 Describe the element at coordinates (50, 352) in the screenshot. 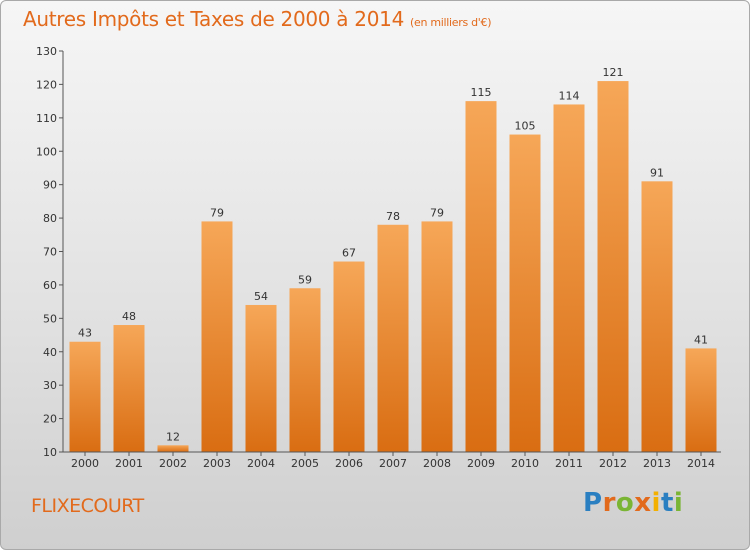

I see `y-tick-label: 40` at that location.